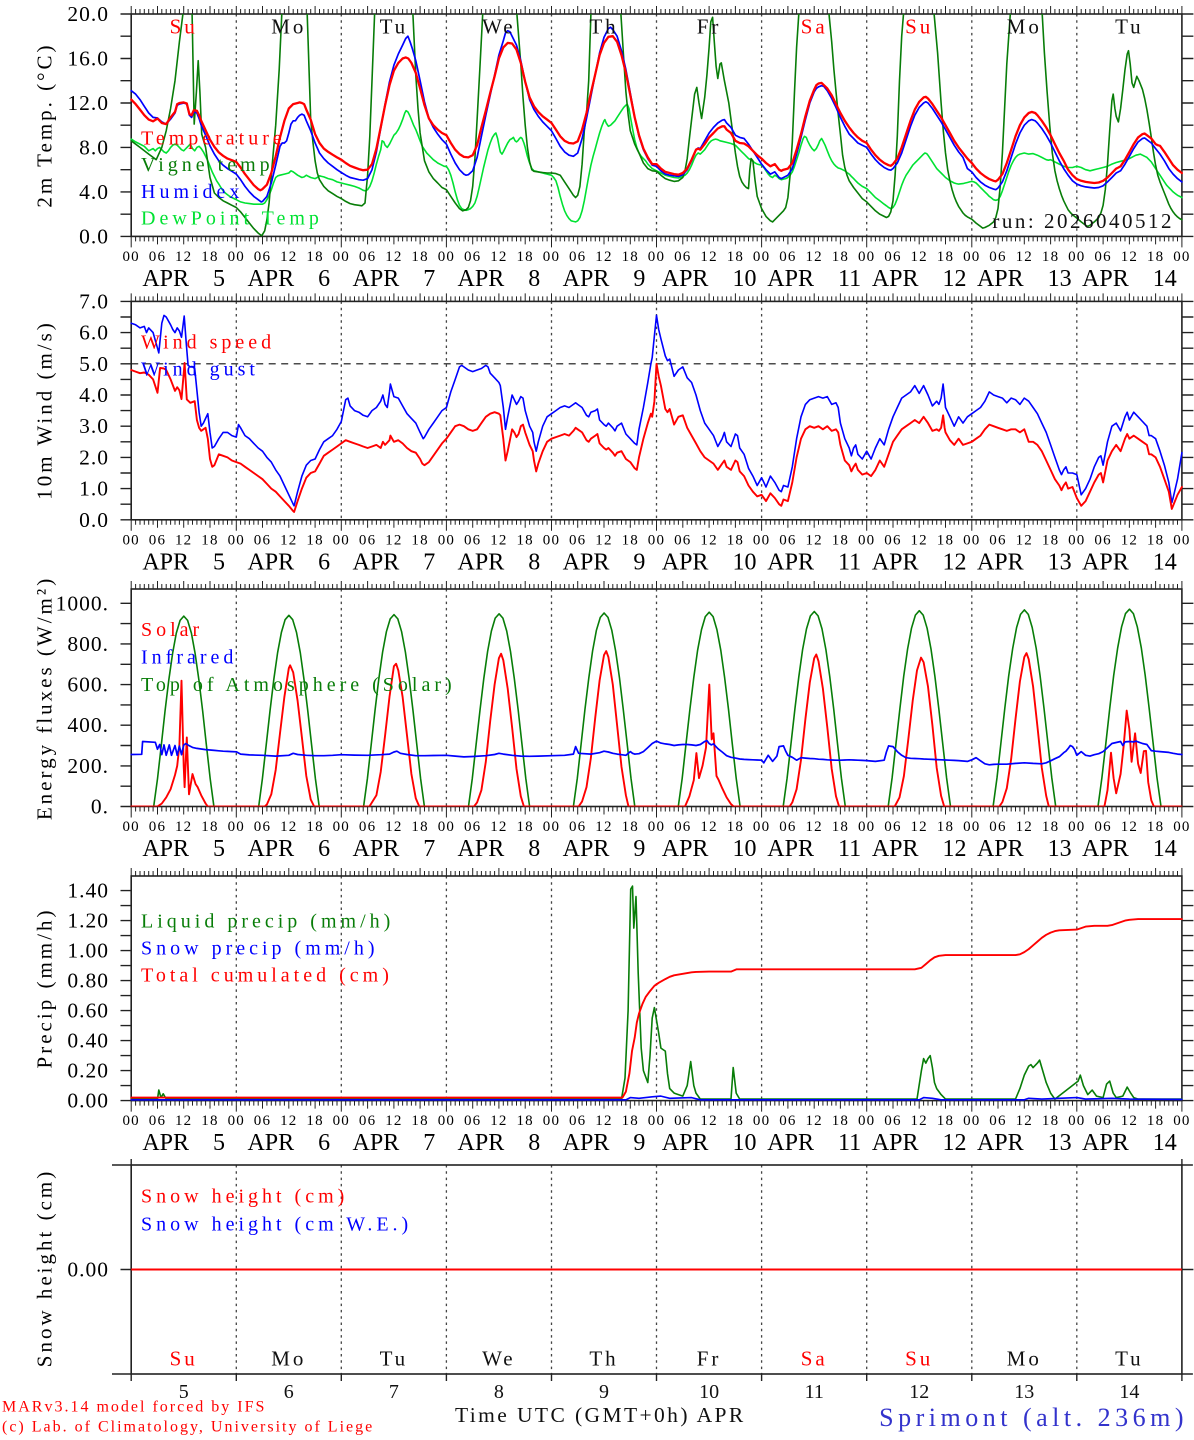 Image resolution: width=1194 pixels, height=1440 pixels. What do you see at coordinates (94, 426) in the screenshot?
I see `svg-text: 3.0` at bounding box center [94, 426].